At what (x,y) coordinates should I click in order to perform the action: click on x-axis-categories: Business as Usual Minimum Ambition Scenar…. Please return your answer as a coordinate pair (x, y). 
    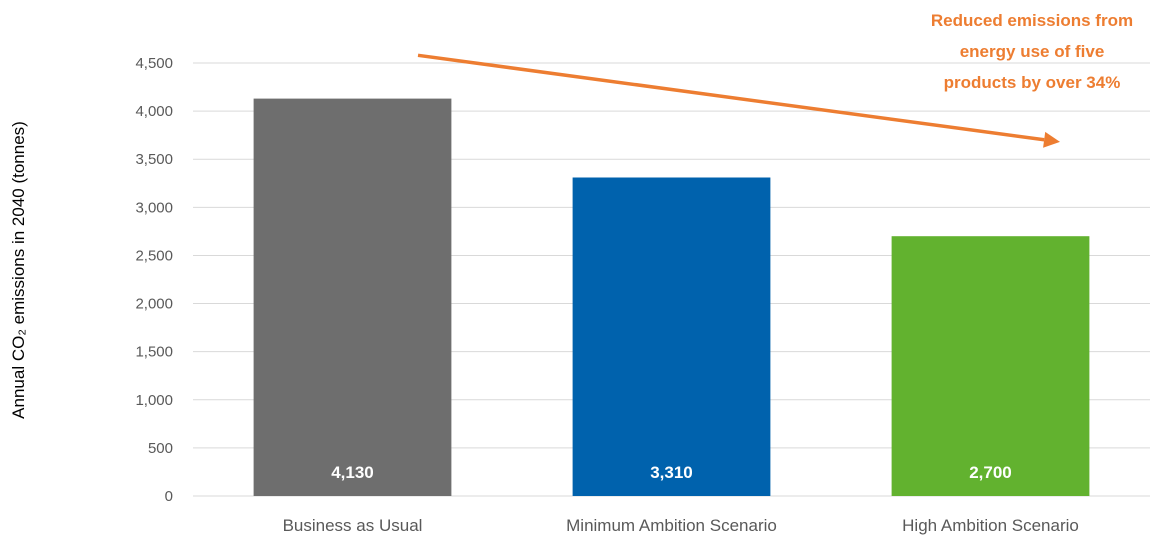
    Looking at the image, I should click on (681, 525).